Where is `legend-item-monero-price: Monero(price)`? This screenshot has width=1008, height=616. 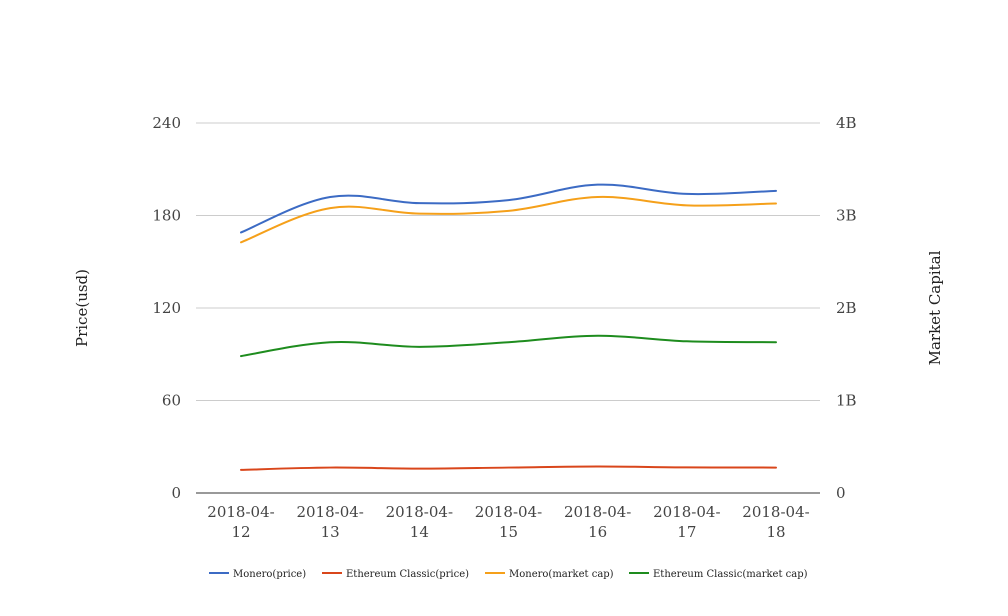
legend-item-monero-price: Monero(price) is located at coordinates (257, 574).